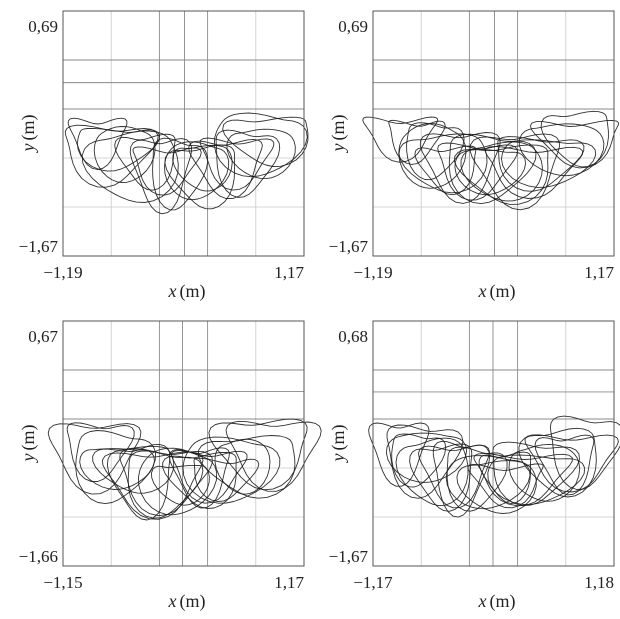  What do you see at coordinates (373, 582) in the screenshot?
I see `x-tick-min: −1,17` at bounding box center [373, 582].